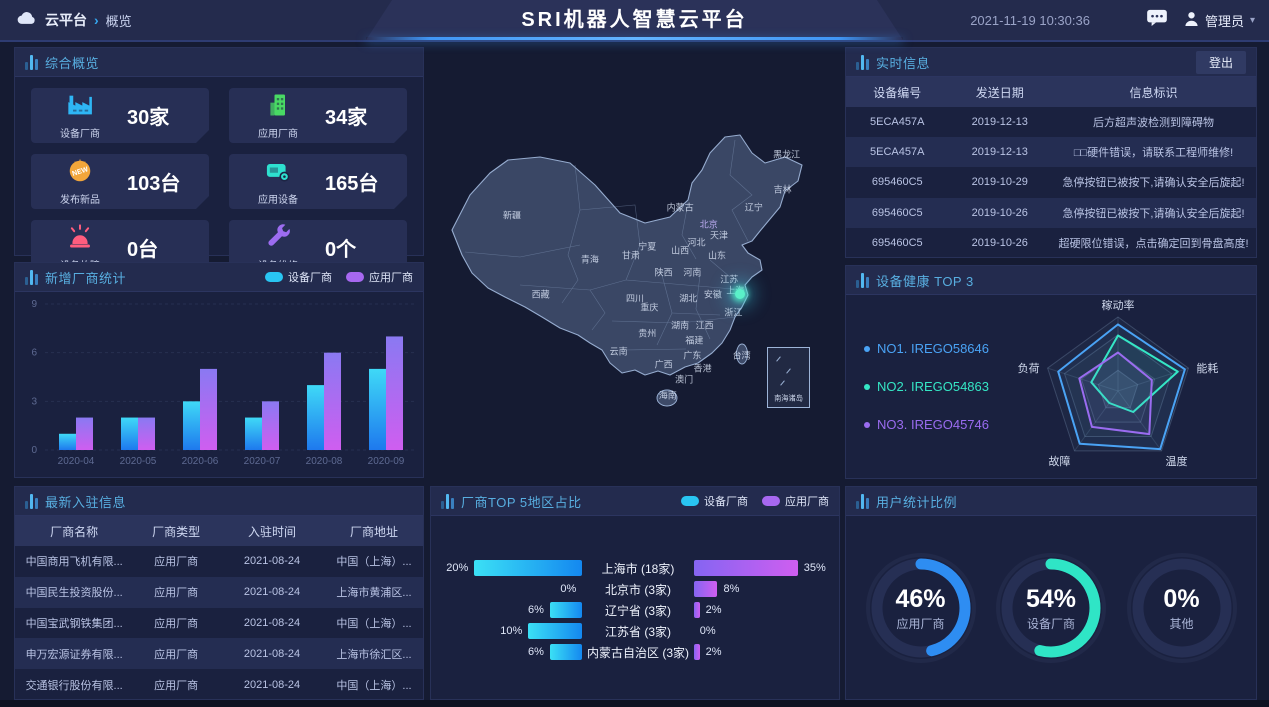 This screenshot has width=1269, height=707. I want to click on building-icon, so click(278, 107).